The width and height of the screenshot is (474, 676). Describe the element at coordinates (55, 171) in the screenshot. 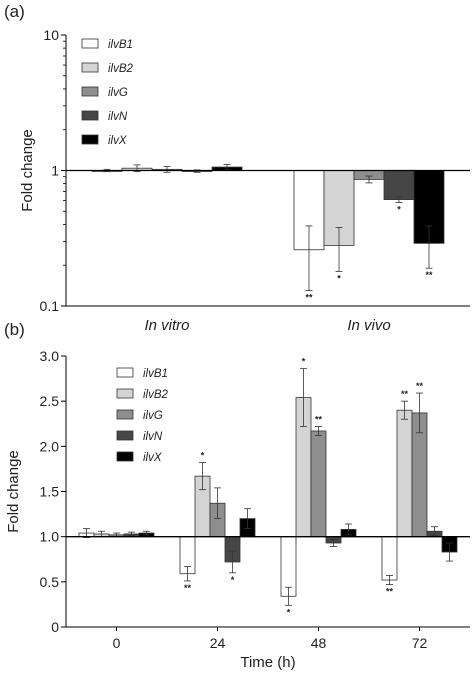

I see `y-tick-label: 1` at that location.